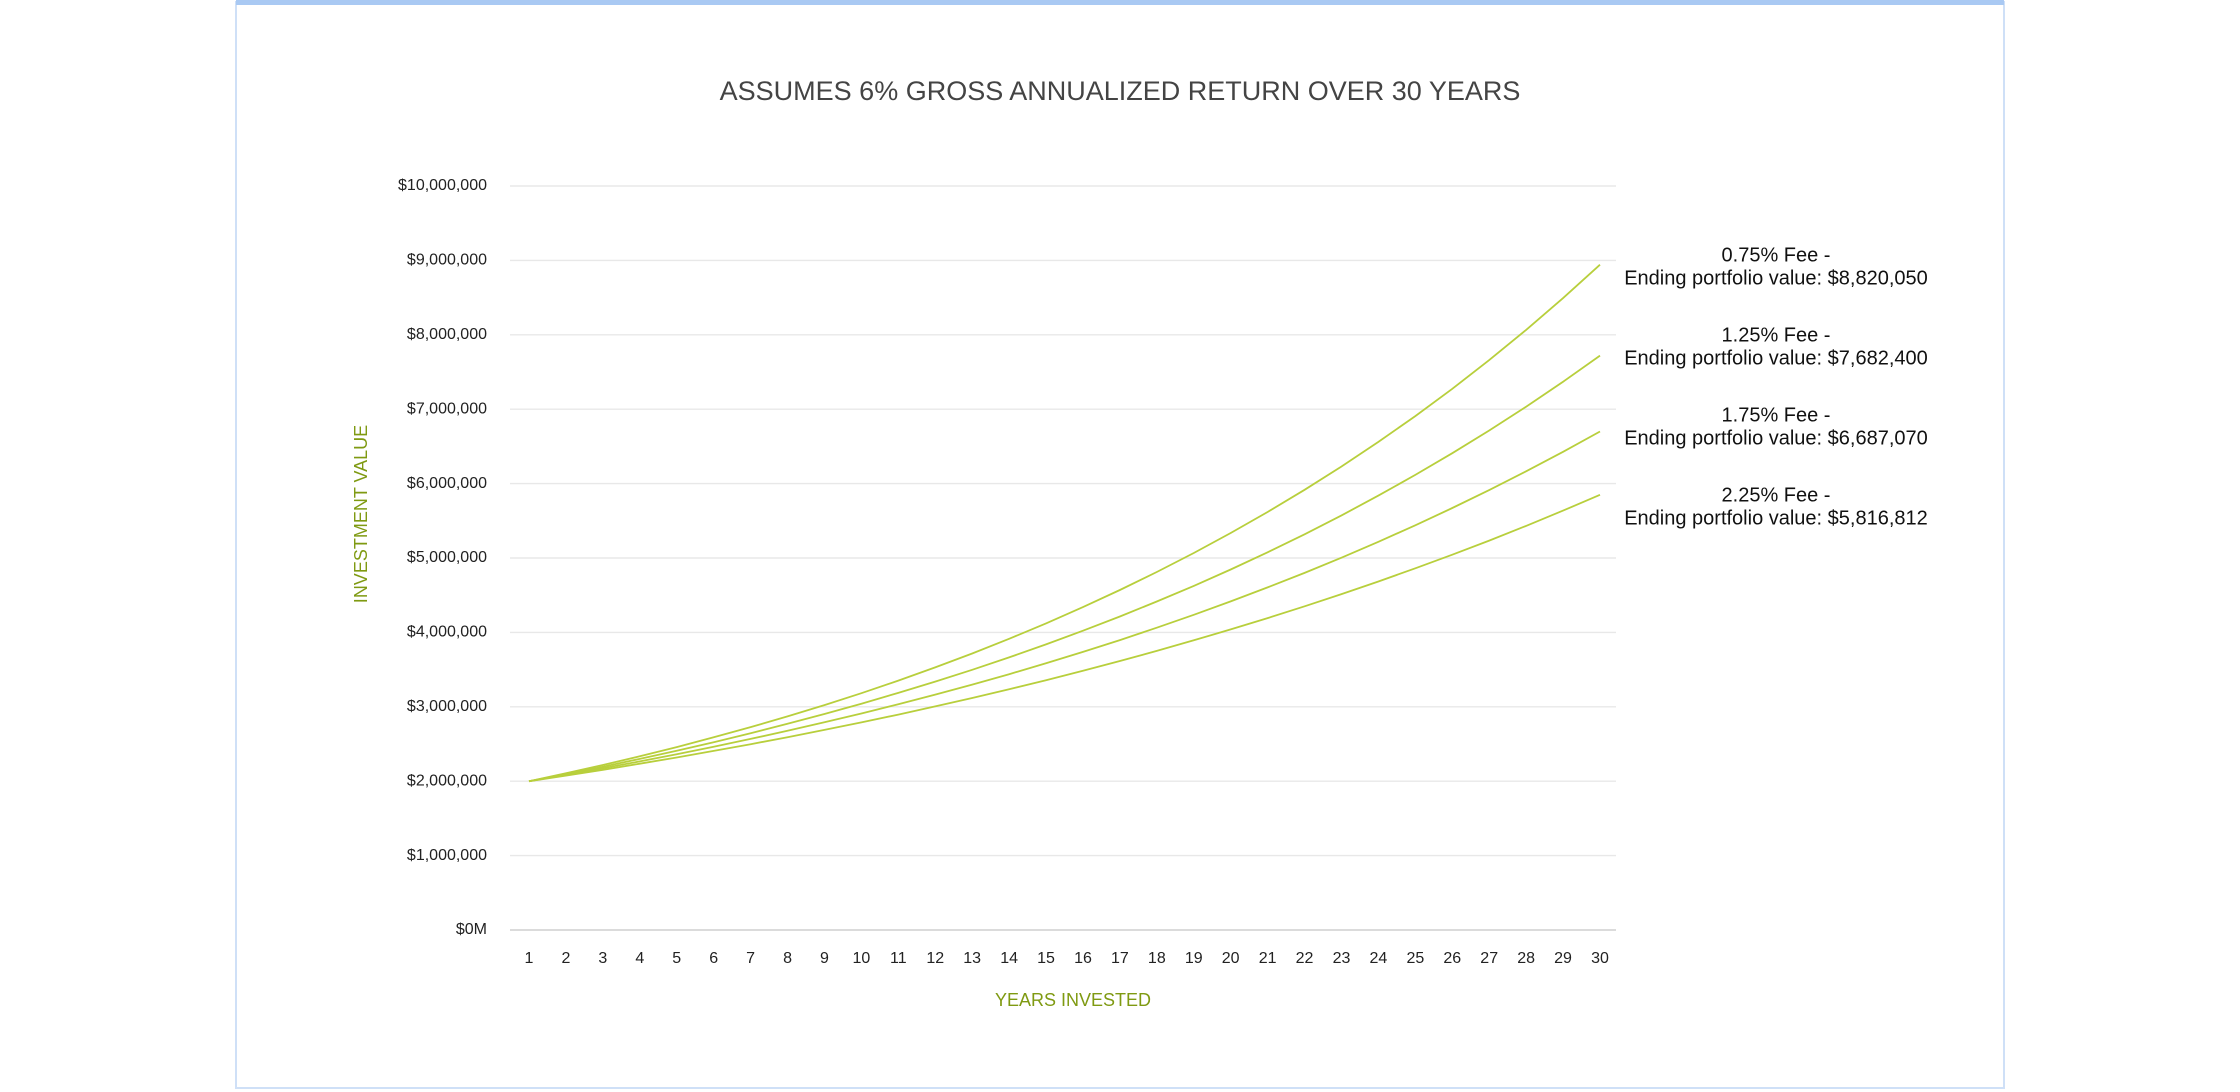 The width and height of the screenshot is (2240, 1092). I want to click on annotation-value: Ending portfolio value: $8,820,050, so click(1776, 278).